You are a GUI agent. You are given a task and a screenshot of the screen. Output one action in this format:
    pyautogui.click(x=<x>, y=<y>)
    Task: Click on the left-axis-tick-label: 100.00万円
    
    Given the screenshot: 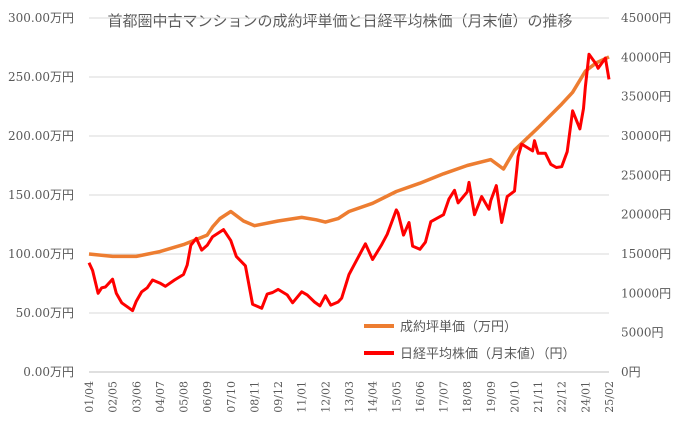 What is the action you would take?
    pyautogui.click(x=41, y=254)
    